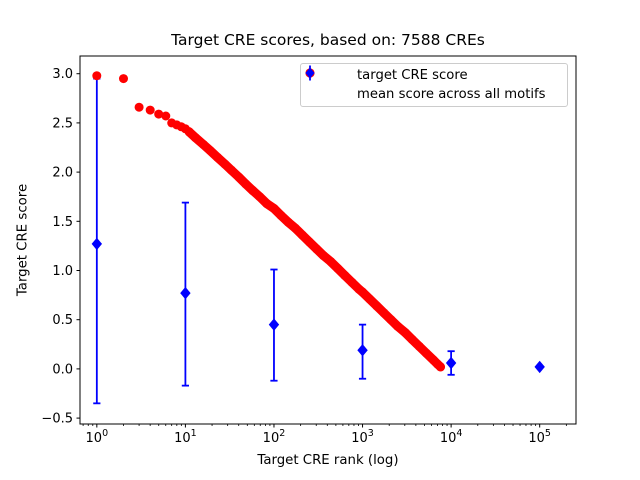 The image size is (640, 480). Describe the element at coordinates (451, 94) in the screenshot. I see `legend-label: mean score across all motifs` at that location.